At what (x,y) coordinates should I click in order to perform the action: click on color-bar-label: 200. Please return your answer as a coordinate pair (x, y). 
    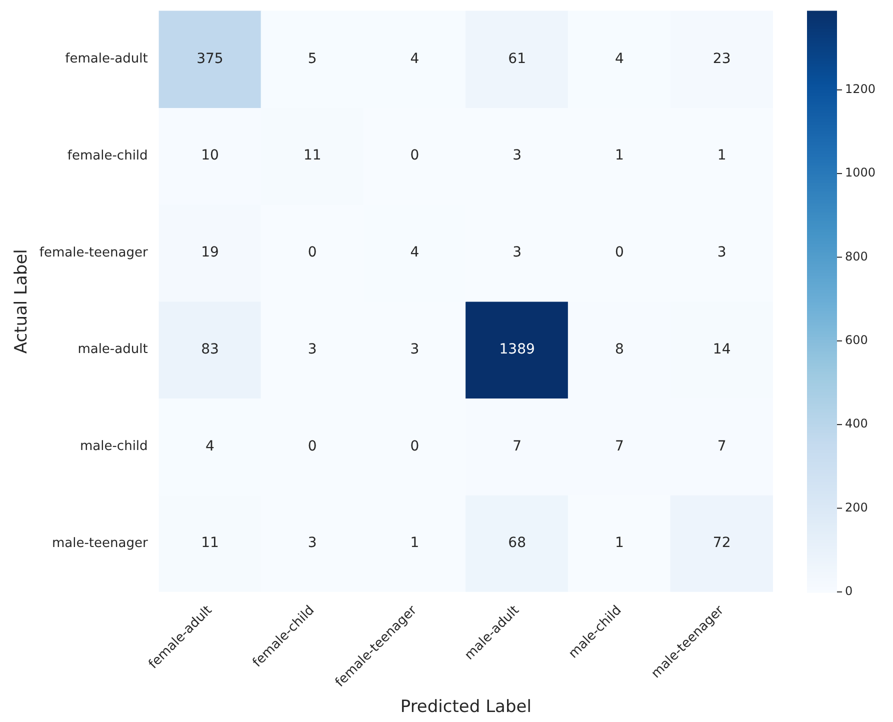
    Looking at the image, I should click on (856, 507).